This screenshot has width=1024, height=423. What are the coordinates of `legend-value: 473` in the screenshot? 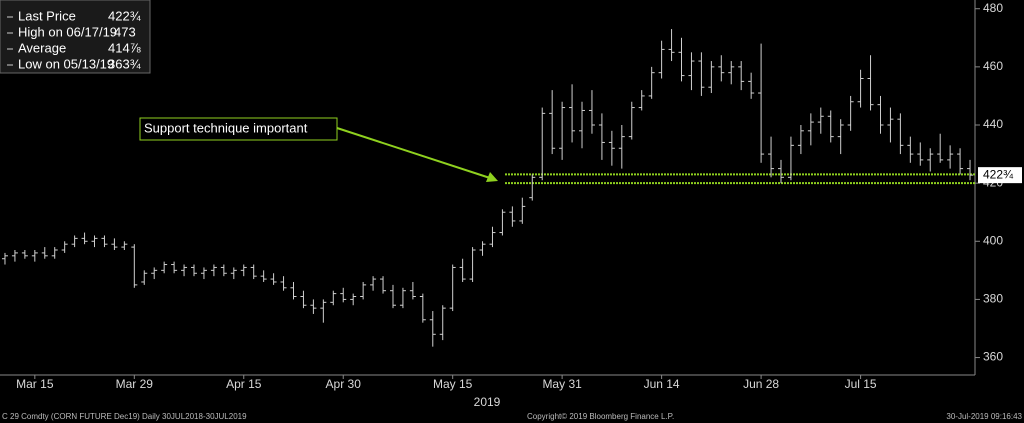 It's located at (125, 31).